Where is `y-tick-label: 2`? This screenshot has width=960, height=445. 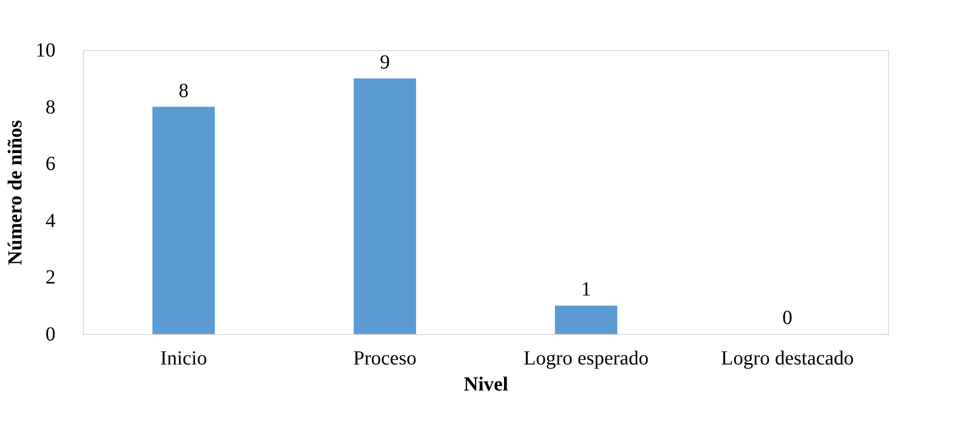 y-tick-label: 2 is located at coordinates (51, 277).